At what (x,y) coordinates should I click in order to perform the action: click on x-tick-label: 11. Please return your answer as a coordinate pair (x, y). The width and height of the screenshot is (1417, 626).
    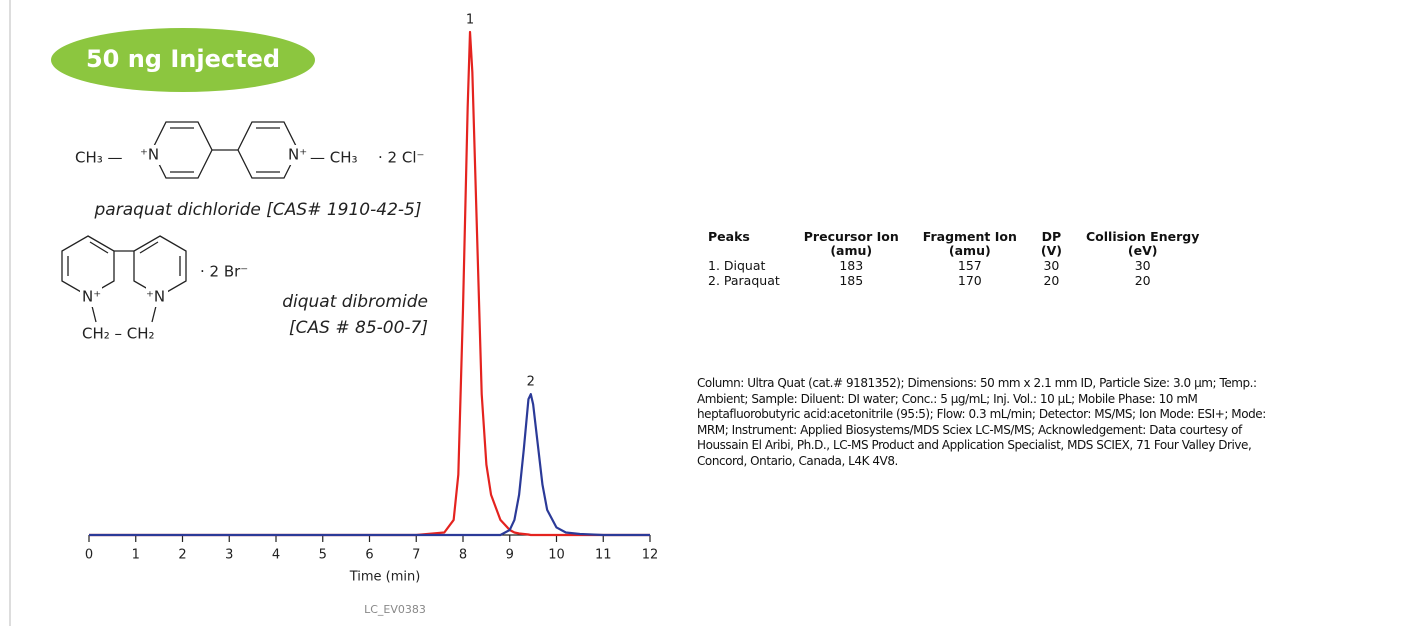
    Looking at the image, I should click on (603, 555).